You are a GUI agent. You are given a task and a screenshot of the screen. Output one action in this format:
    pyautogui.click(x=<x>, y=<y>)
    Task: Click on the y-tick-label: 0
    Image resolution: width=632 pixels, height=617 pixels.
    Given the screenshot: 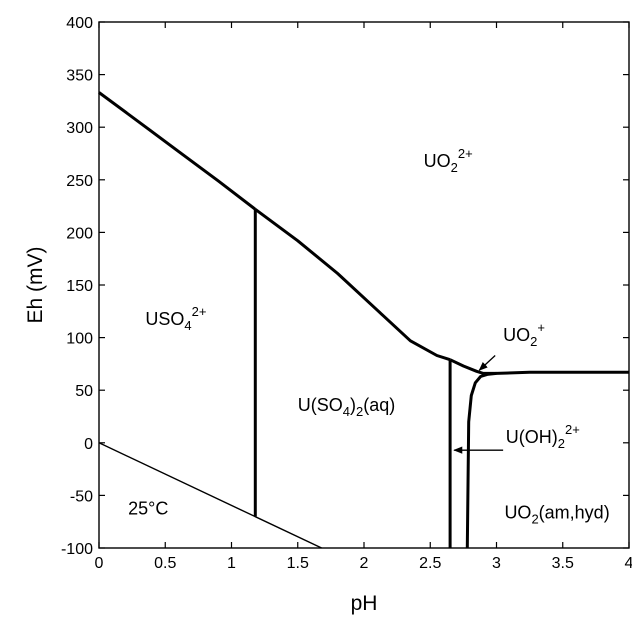 What is the action you would take?
    pyautogui.click(x=88, y=444)
    